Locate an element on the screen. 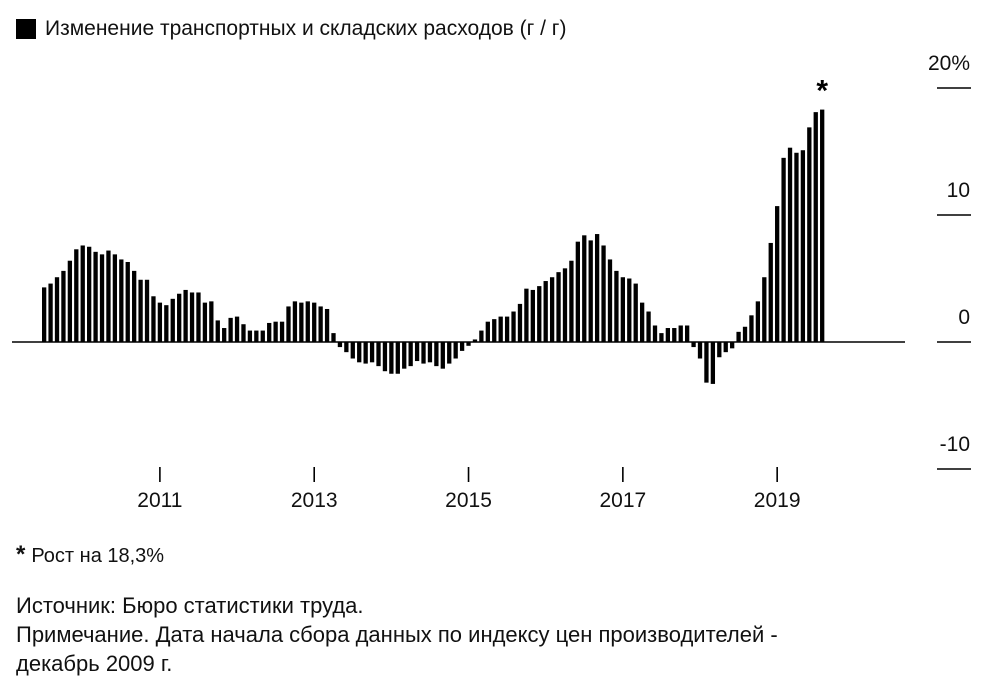 This screenshot has width=1006, height=692. chart-footnote: * Рост на 18,3% is located at coordinates (90, 555).